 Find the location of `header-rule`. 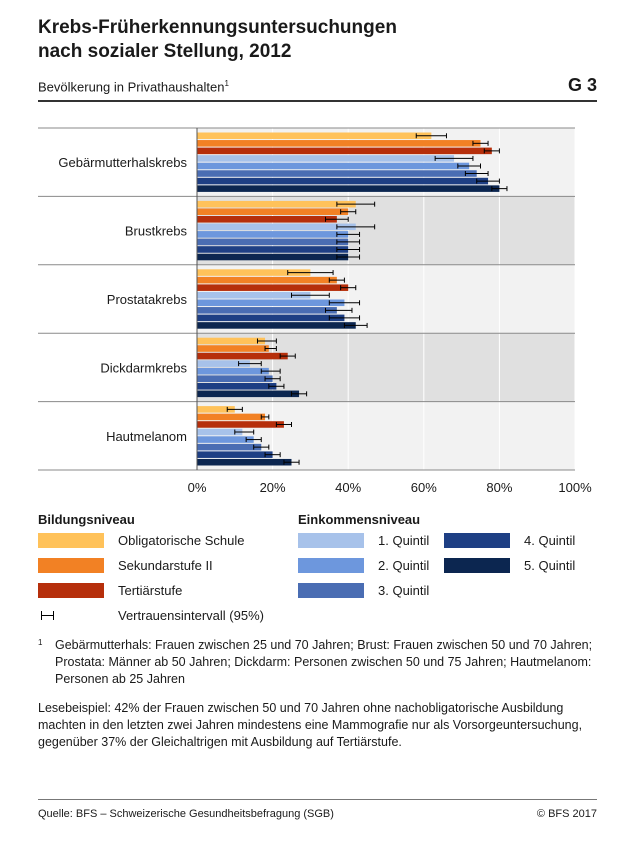

header-rule is located at coordinates (317, 101).